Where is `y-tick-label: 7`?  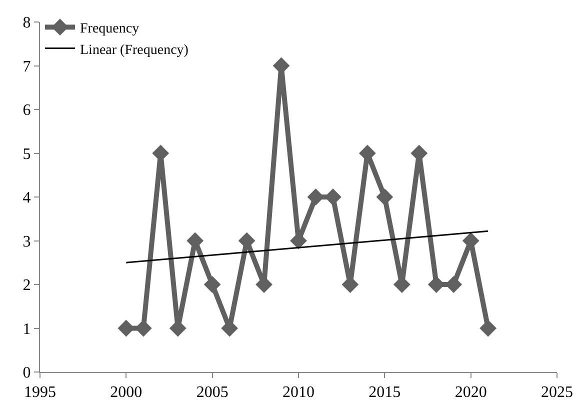 y-tick-label: 7 is located at coordinates (26, 67).